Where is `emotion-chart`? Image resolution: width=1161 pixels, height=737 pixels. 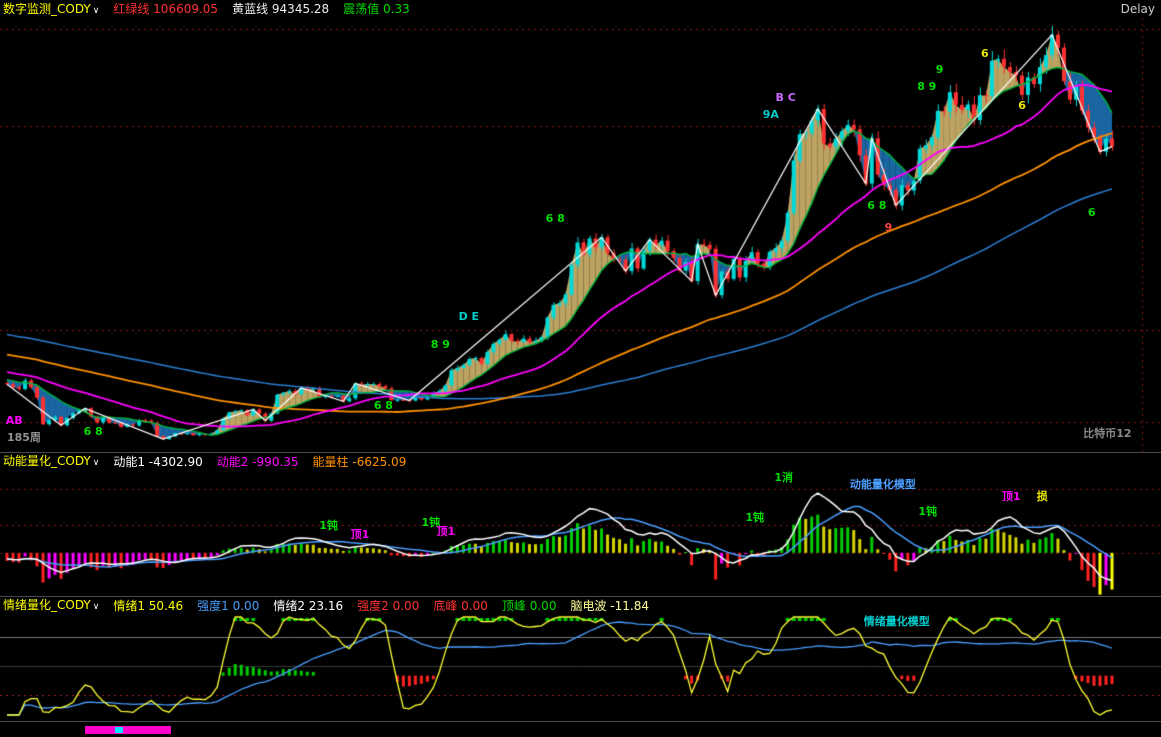
emotion-chart is located at coordinates (580, 667).